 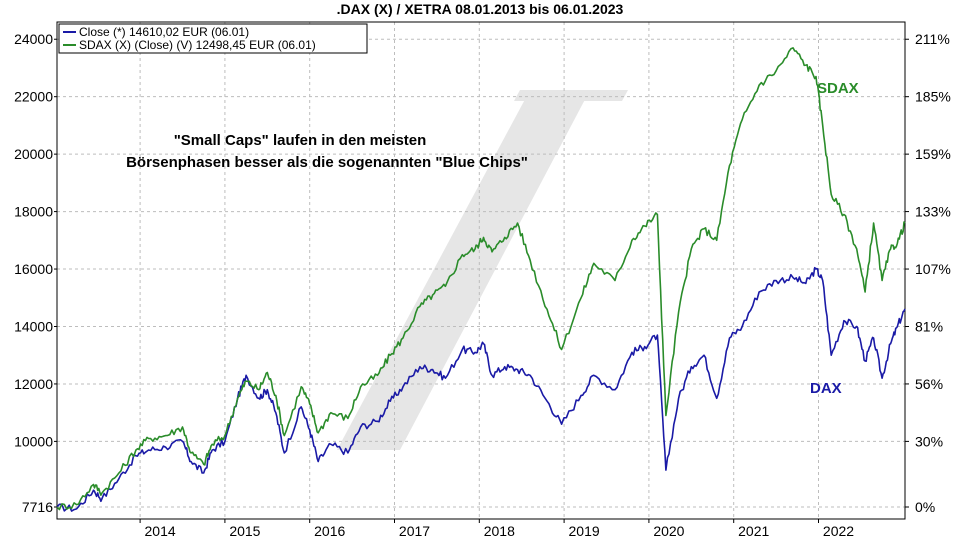 I want to click on y-left-tick-label: 20000, so click(x=33, y=154).